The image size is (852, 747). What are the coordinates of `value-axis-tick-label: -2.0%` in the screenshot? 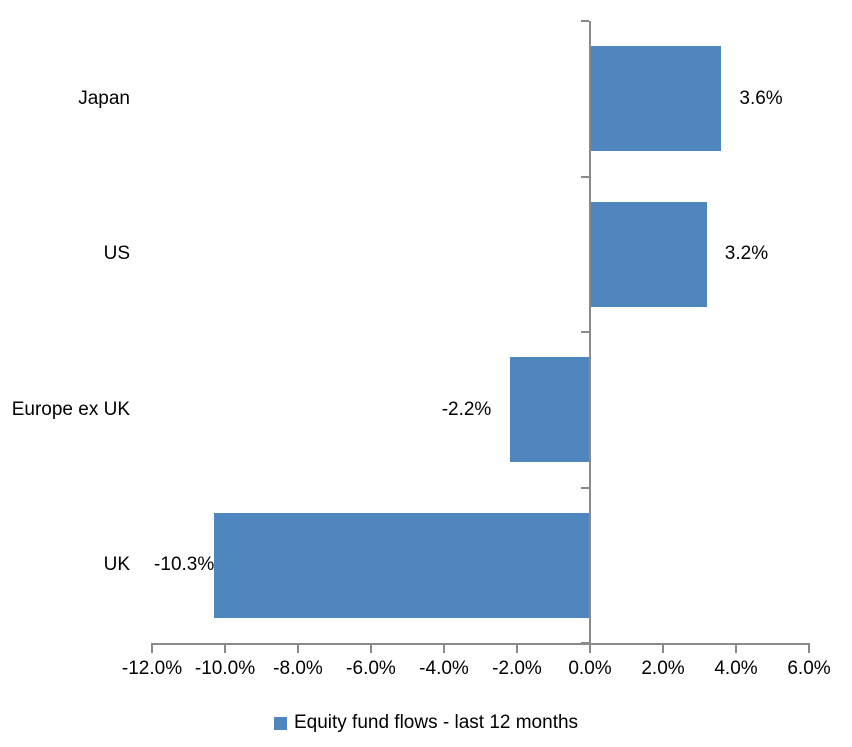 It's located at (517, 668).